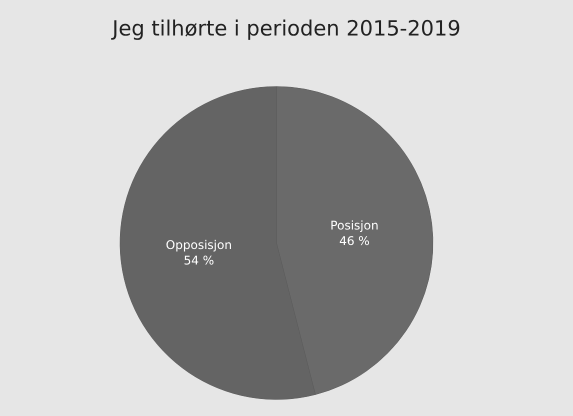 This screenshot has height=416, width=573. I want to click on chart-title: Jeg tilhørte i perioden 2015-2019, so click(285, 28).